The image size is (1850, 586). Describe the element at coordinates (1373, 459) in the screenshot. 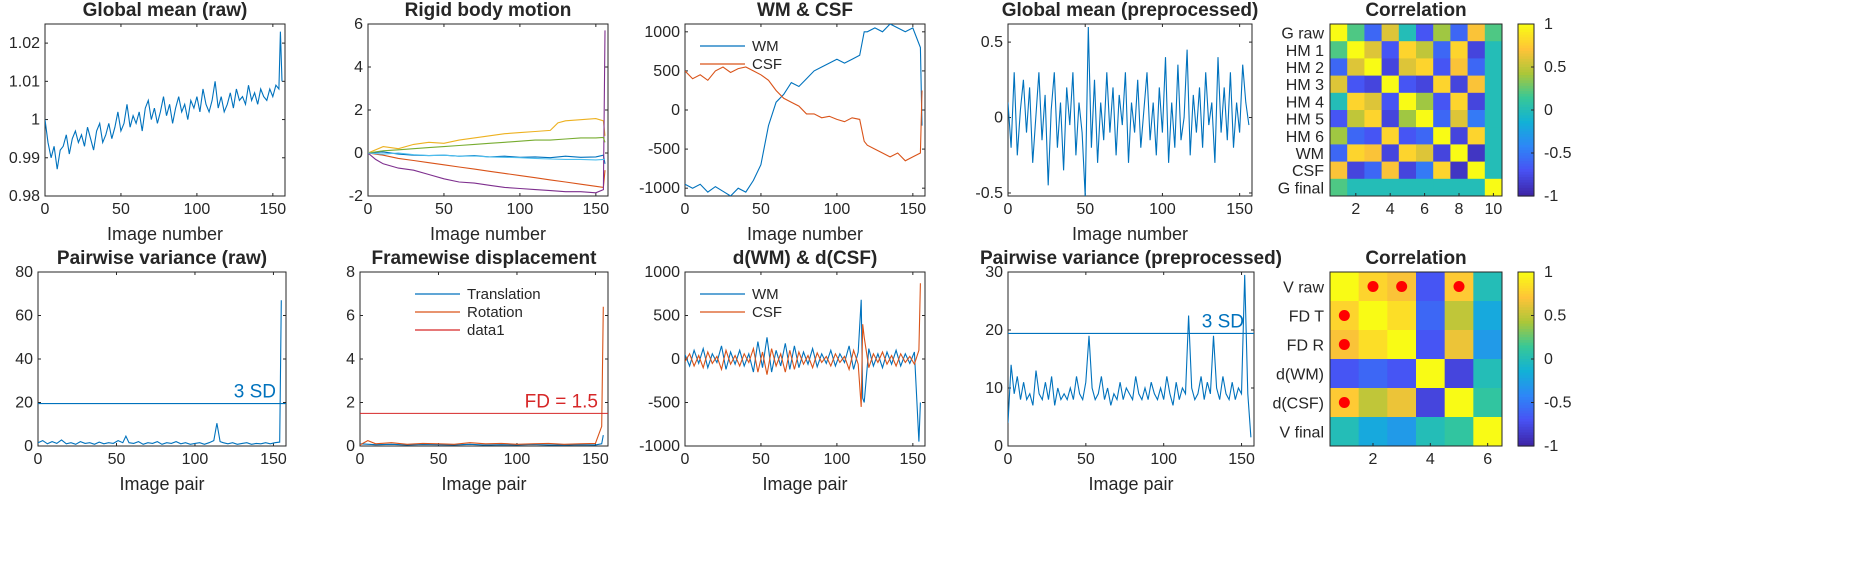

I see `x-tick-label: 2` at that location.